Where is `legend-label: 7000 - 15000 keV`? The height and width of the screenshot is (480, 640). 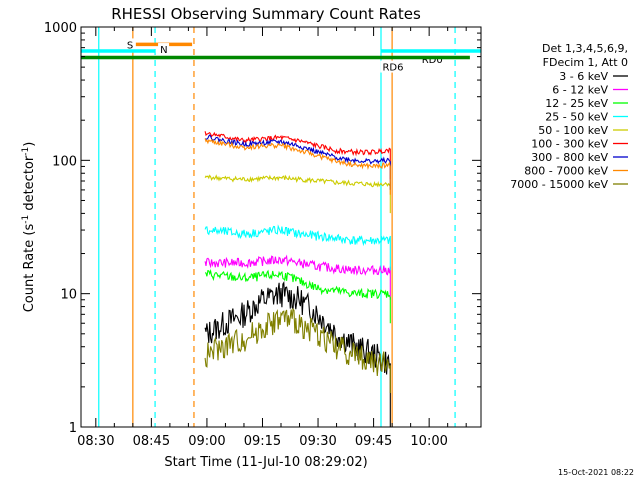
legend-label: 7000 - 15000 keV is located at coordinates (559, 184).